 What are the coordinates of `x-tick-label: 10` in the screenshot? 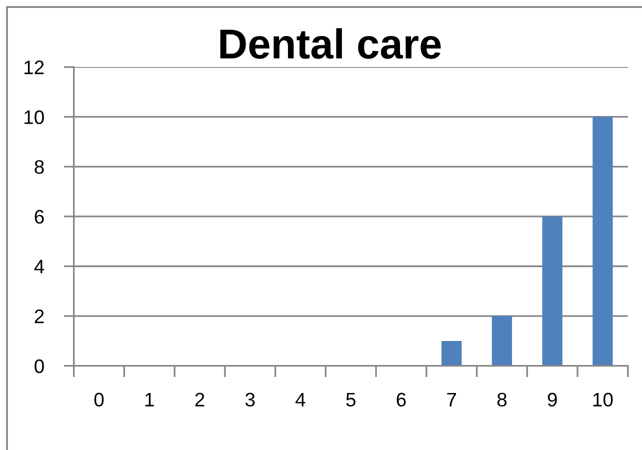 It's located at (603, 399).